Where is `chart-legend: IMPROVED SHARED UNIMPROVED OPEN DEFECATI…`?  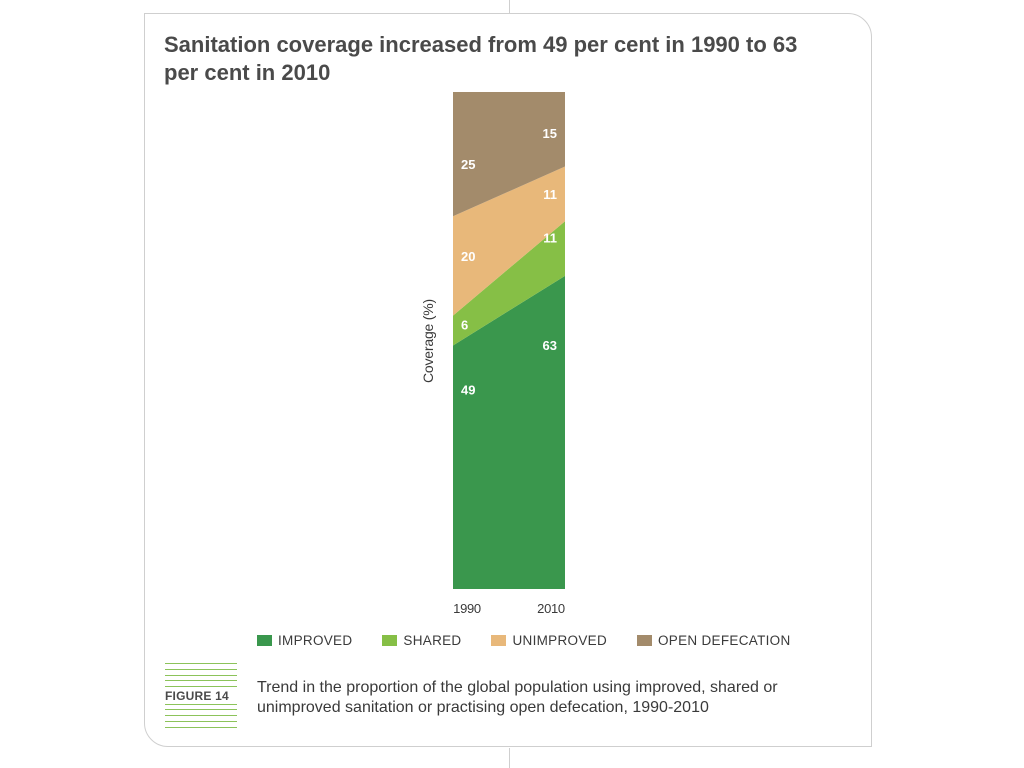
chart-legend: IMPROVED SHARED UNIMPROVED OPEN DEFECATI… is located at coordinates (524, 640).